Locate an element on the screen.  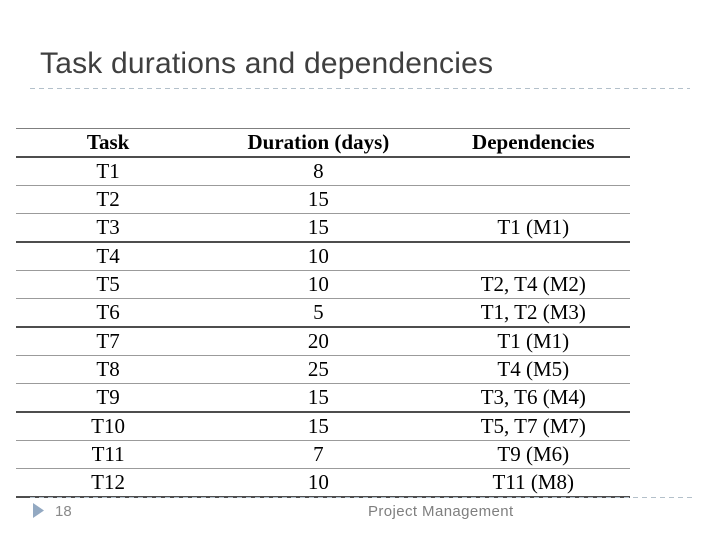
table-row: T3 15 T1 (M1) is located at coordinates (323, 228).